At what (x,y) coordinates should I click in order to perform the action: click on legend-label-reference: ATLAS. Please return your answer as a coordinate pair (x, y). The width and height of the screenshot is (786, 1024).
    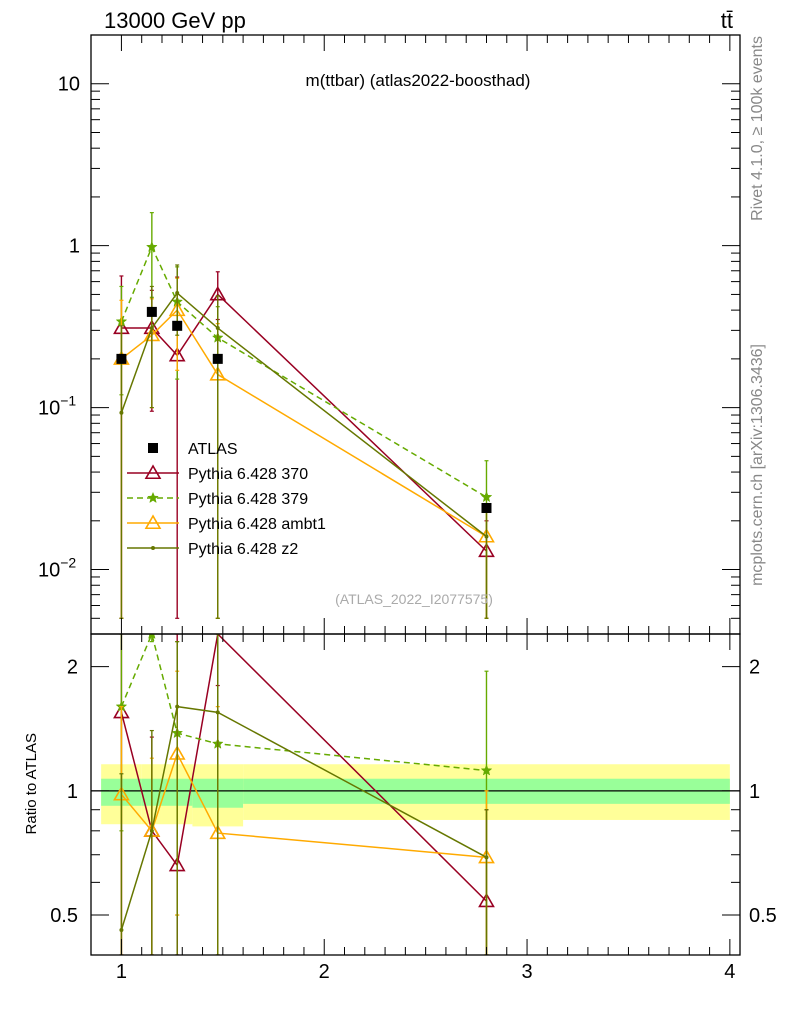
    Looking at the image, I should click on (213, 449).